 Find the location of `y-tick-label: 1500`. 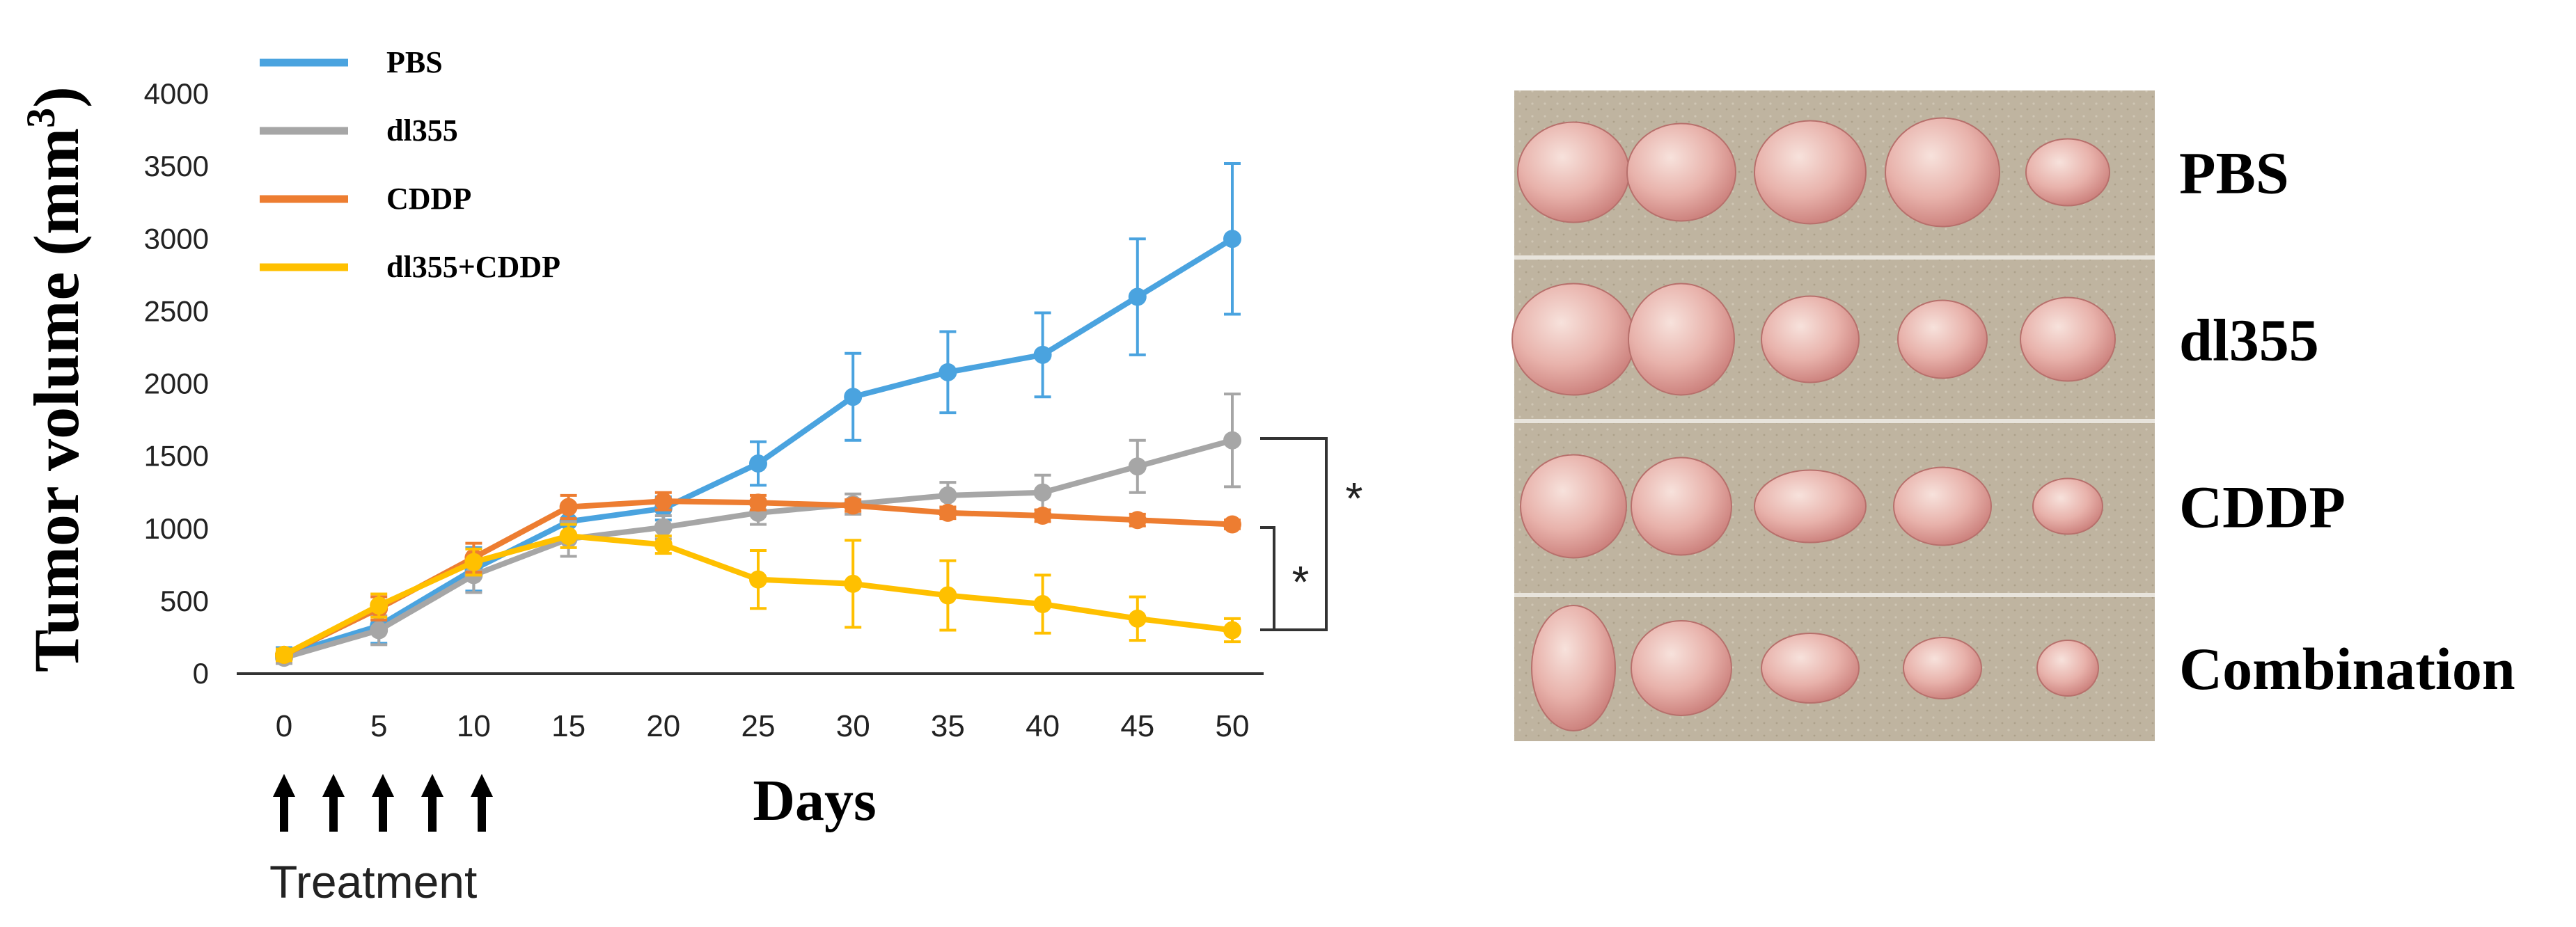

y-tick-label: 1500 is located at coordinates (176, 456).